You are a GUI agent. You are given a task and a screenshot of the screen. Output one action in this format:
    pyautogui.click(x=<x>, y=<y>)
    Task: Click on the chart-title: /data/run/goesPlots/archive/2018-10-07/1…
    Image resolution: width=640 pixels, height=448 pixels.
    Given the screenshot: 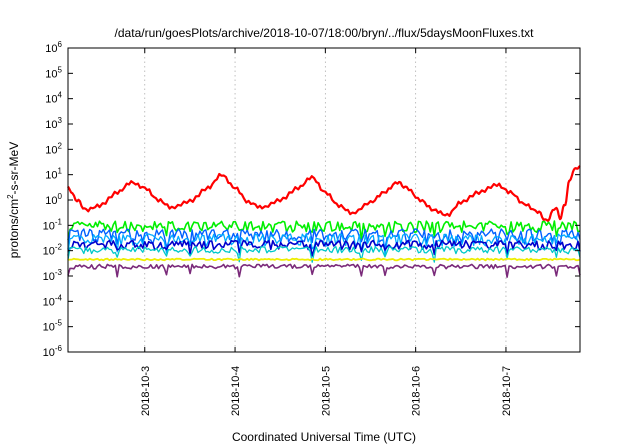 What is the action you would take?
    pyautogui.click(x=325, y=33)
    